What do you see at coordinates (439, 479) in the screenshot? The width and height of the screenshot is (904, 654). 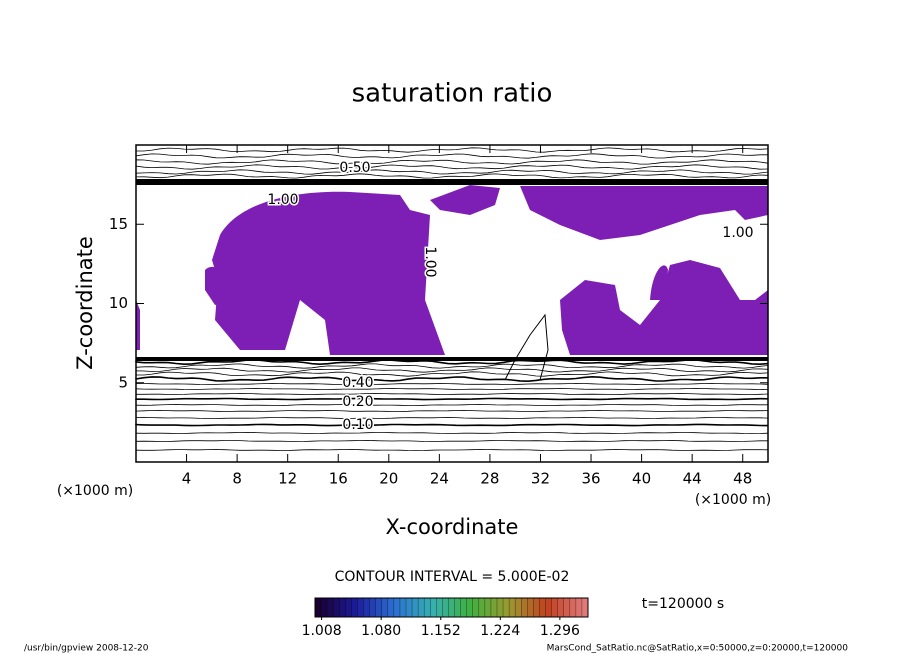 I see `x-tick-label: 24` at bounding box center [439, 479].